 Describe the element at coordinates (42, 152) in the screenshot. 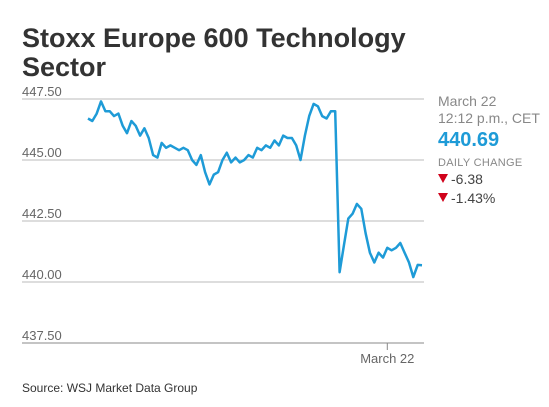

I see `y-tick-label: 445.00` at that location.